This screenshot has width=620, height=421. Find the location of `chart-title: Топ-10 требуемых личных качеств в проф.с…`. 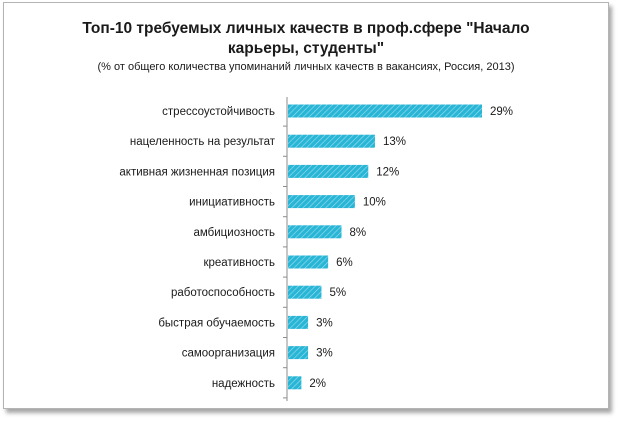

chart-title: Топ-10 требуемых личных качеств в проф.с… is located at coordinates (306, 39).